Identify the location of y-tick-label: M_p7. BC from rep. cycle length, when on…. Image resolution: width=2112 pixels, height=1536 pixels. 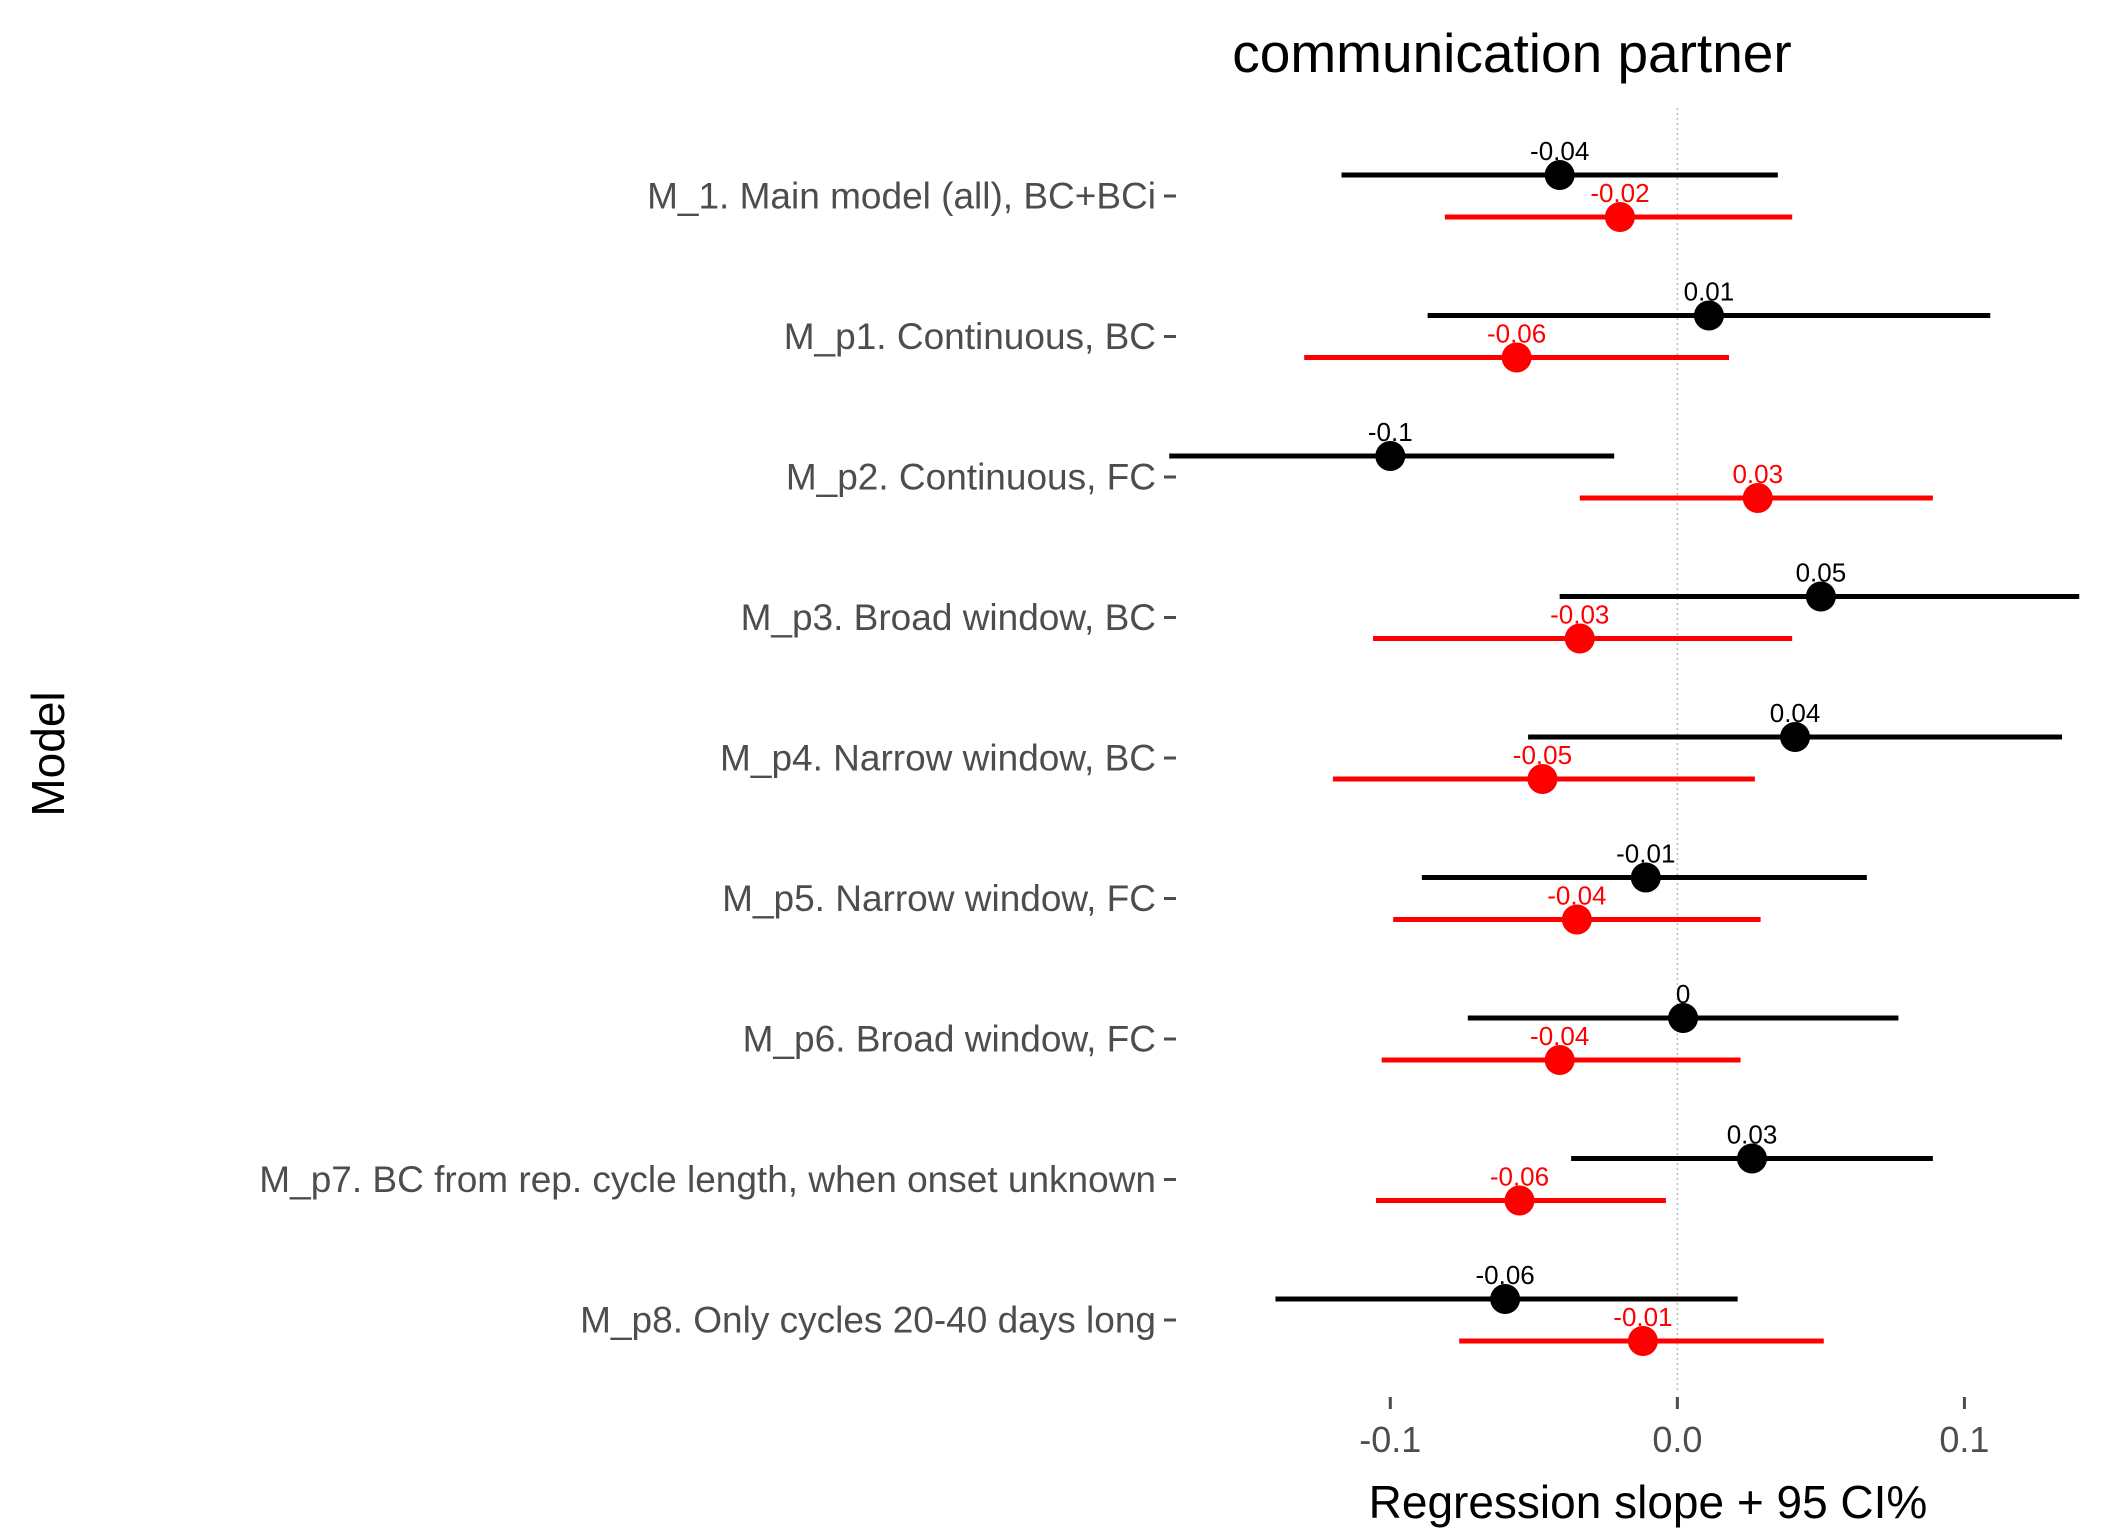
(707, 1179).